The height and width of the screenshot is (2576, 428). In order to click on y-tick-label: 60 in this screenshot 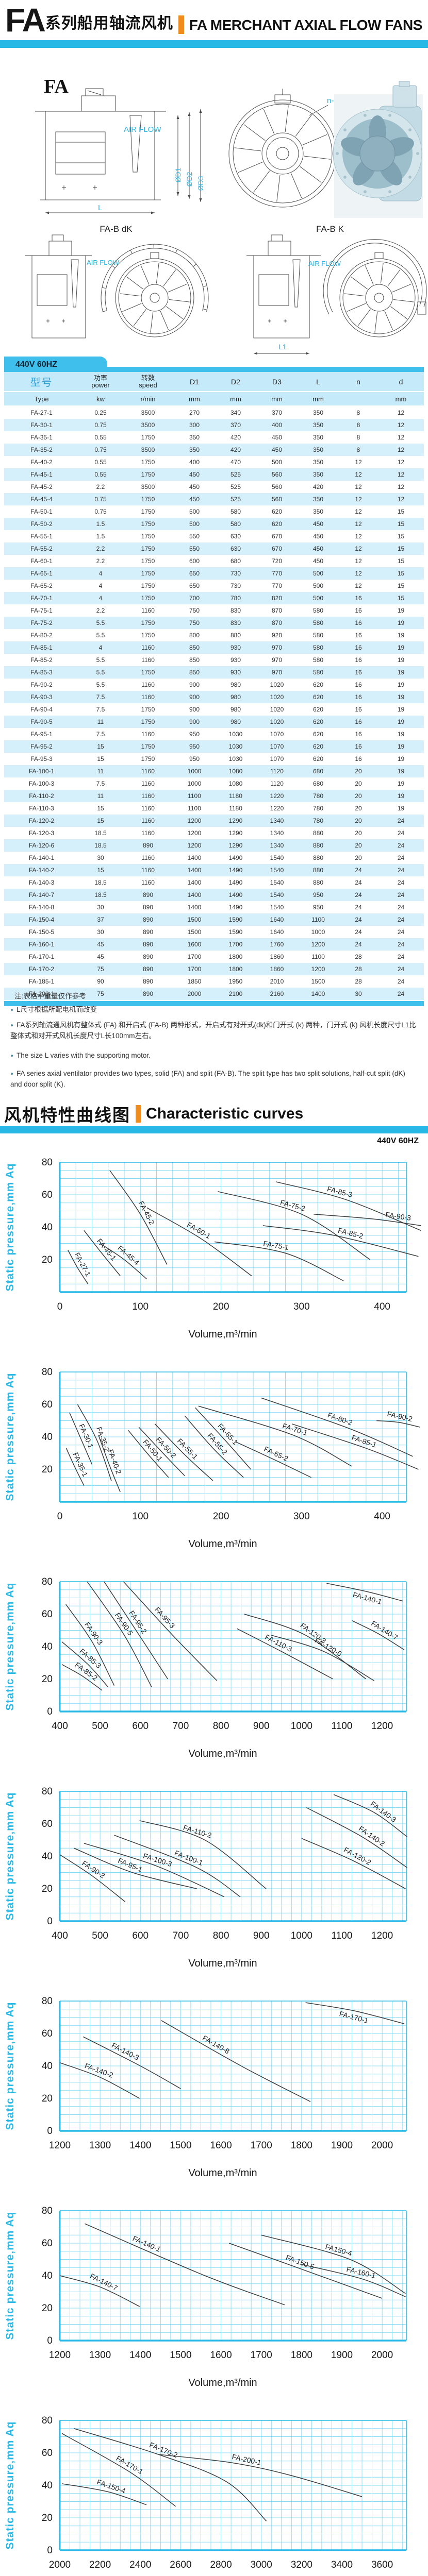, I will do `click(47, 1614)`.